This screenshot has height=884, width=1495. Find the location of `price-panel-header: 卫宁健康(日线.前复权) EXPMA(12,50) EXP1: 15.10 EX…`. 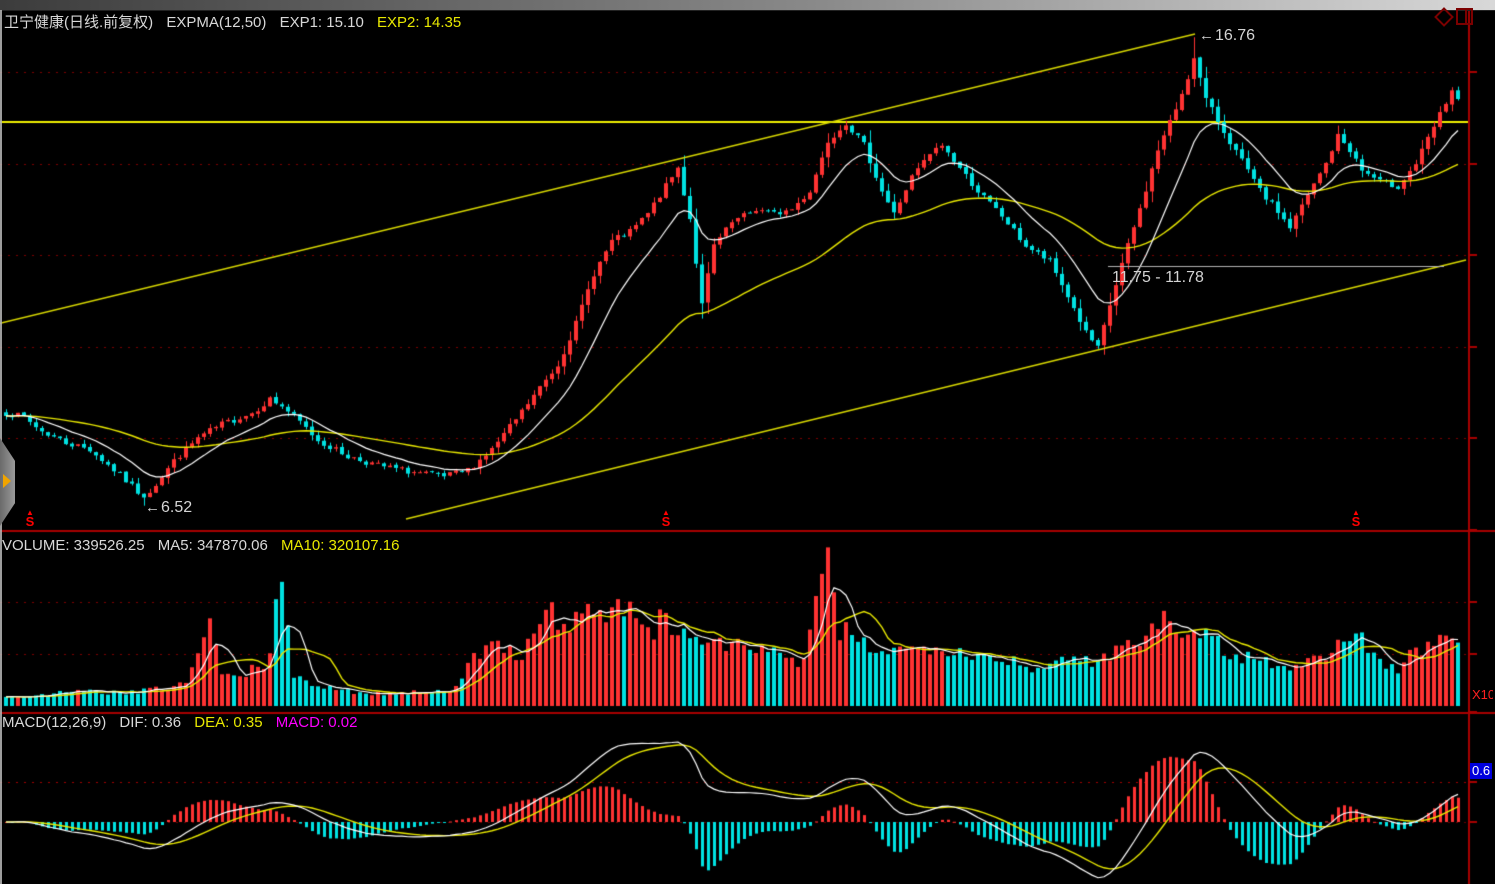

price-panel-header: 卫宁健康(日线.前复权) EXPMA(12,50) EXP1: 15.10 EX… is located at coordinates (237, 21).